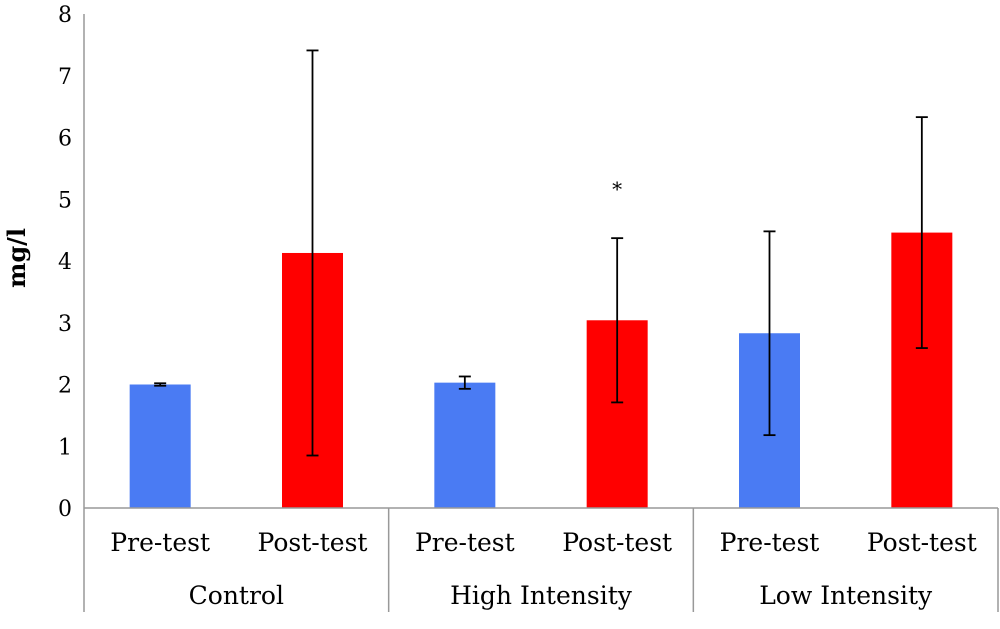 The width and height of the screenshot is (1000, 629). What do you see at coordinates (65, 139) in the screenshot?
I see `y-tick-label: 6` at bounding box center [65, 139].